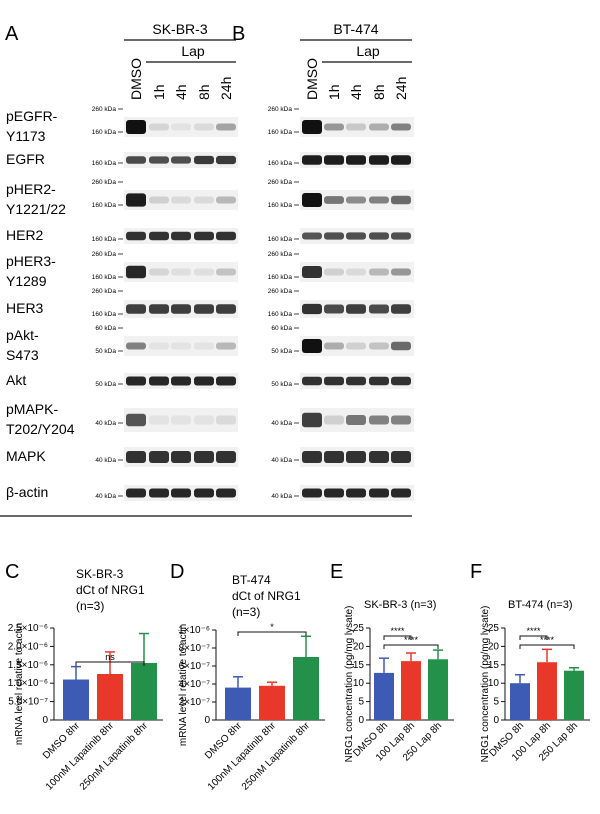  What do you see at coordinates (210, 235) in the screenshot?
I see `blot-row: HER2 160 kDa 160 kDa` at bounding box center [210, 235].